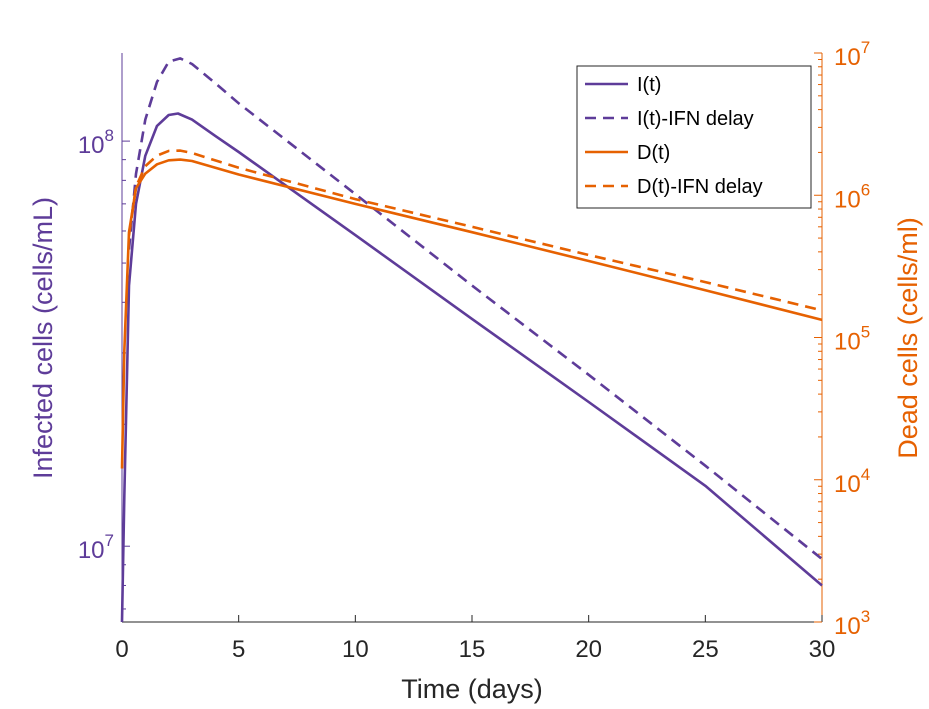 This screenshot has height=709, width=929. What do you see at coordinates (96, 142) in the screenshot?
I see `y-tick-label: 10⁸` at bounding box center [96, 142].